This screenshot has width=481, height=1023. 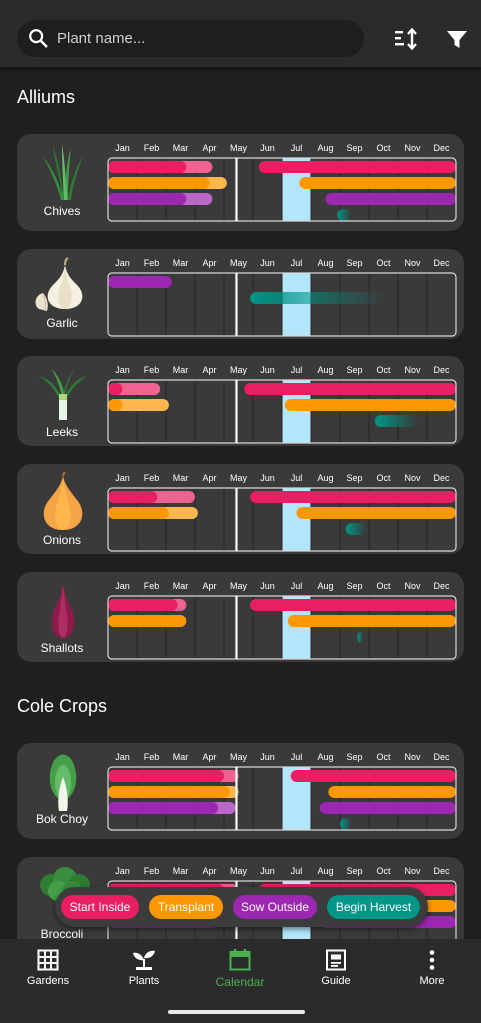 I want to click on sprout-icon, so click(x=144, y=960).